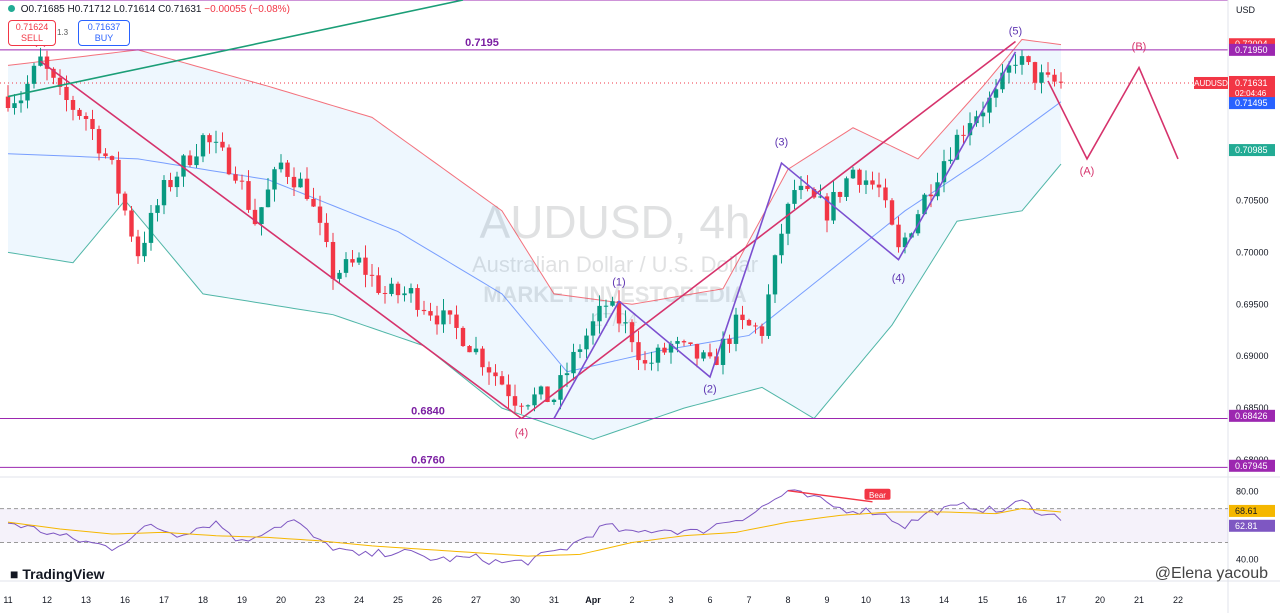 The width and height of the screenshot is (1280, 613). Describe the element at coordinates (1251, 466) in the screenshot. I see `price-badge-text: 0.67945` at that location.